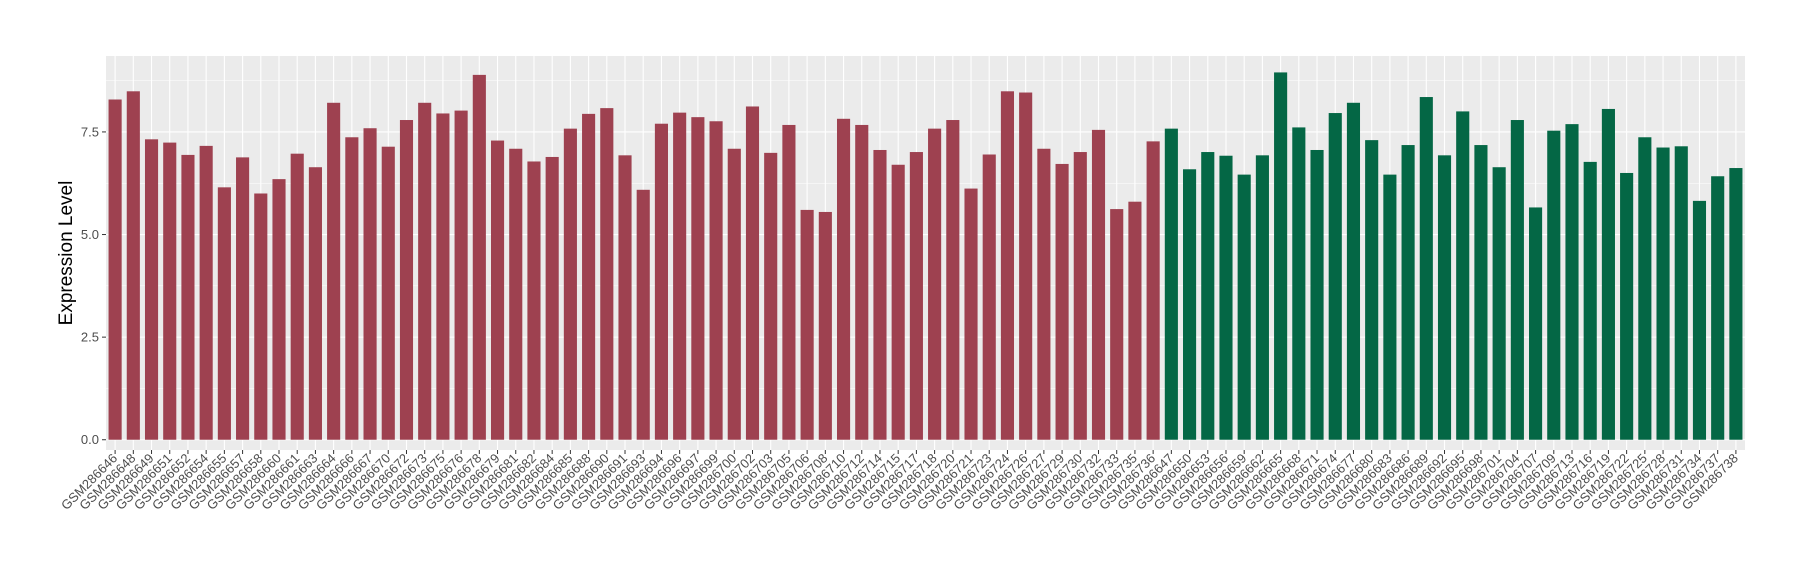 This screenshot has height=585, width=1800. I want to click on bar-GSM286646, so click(115, 269).